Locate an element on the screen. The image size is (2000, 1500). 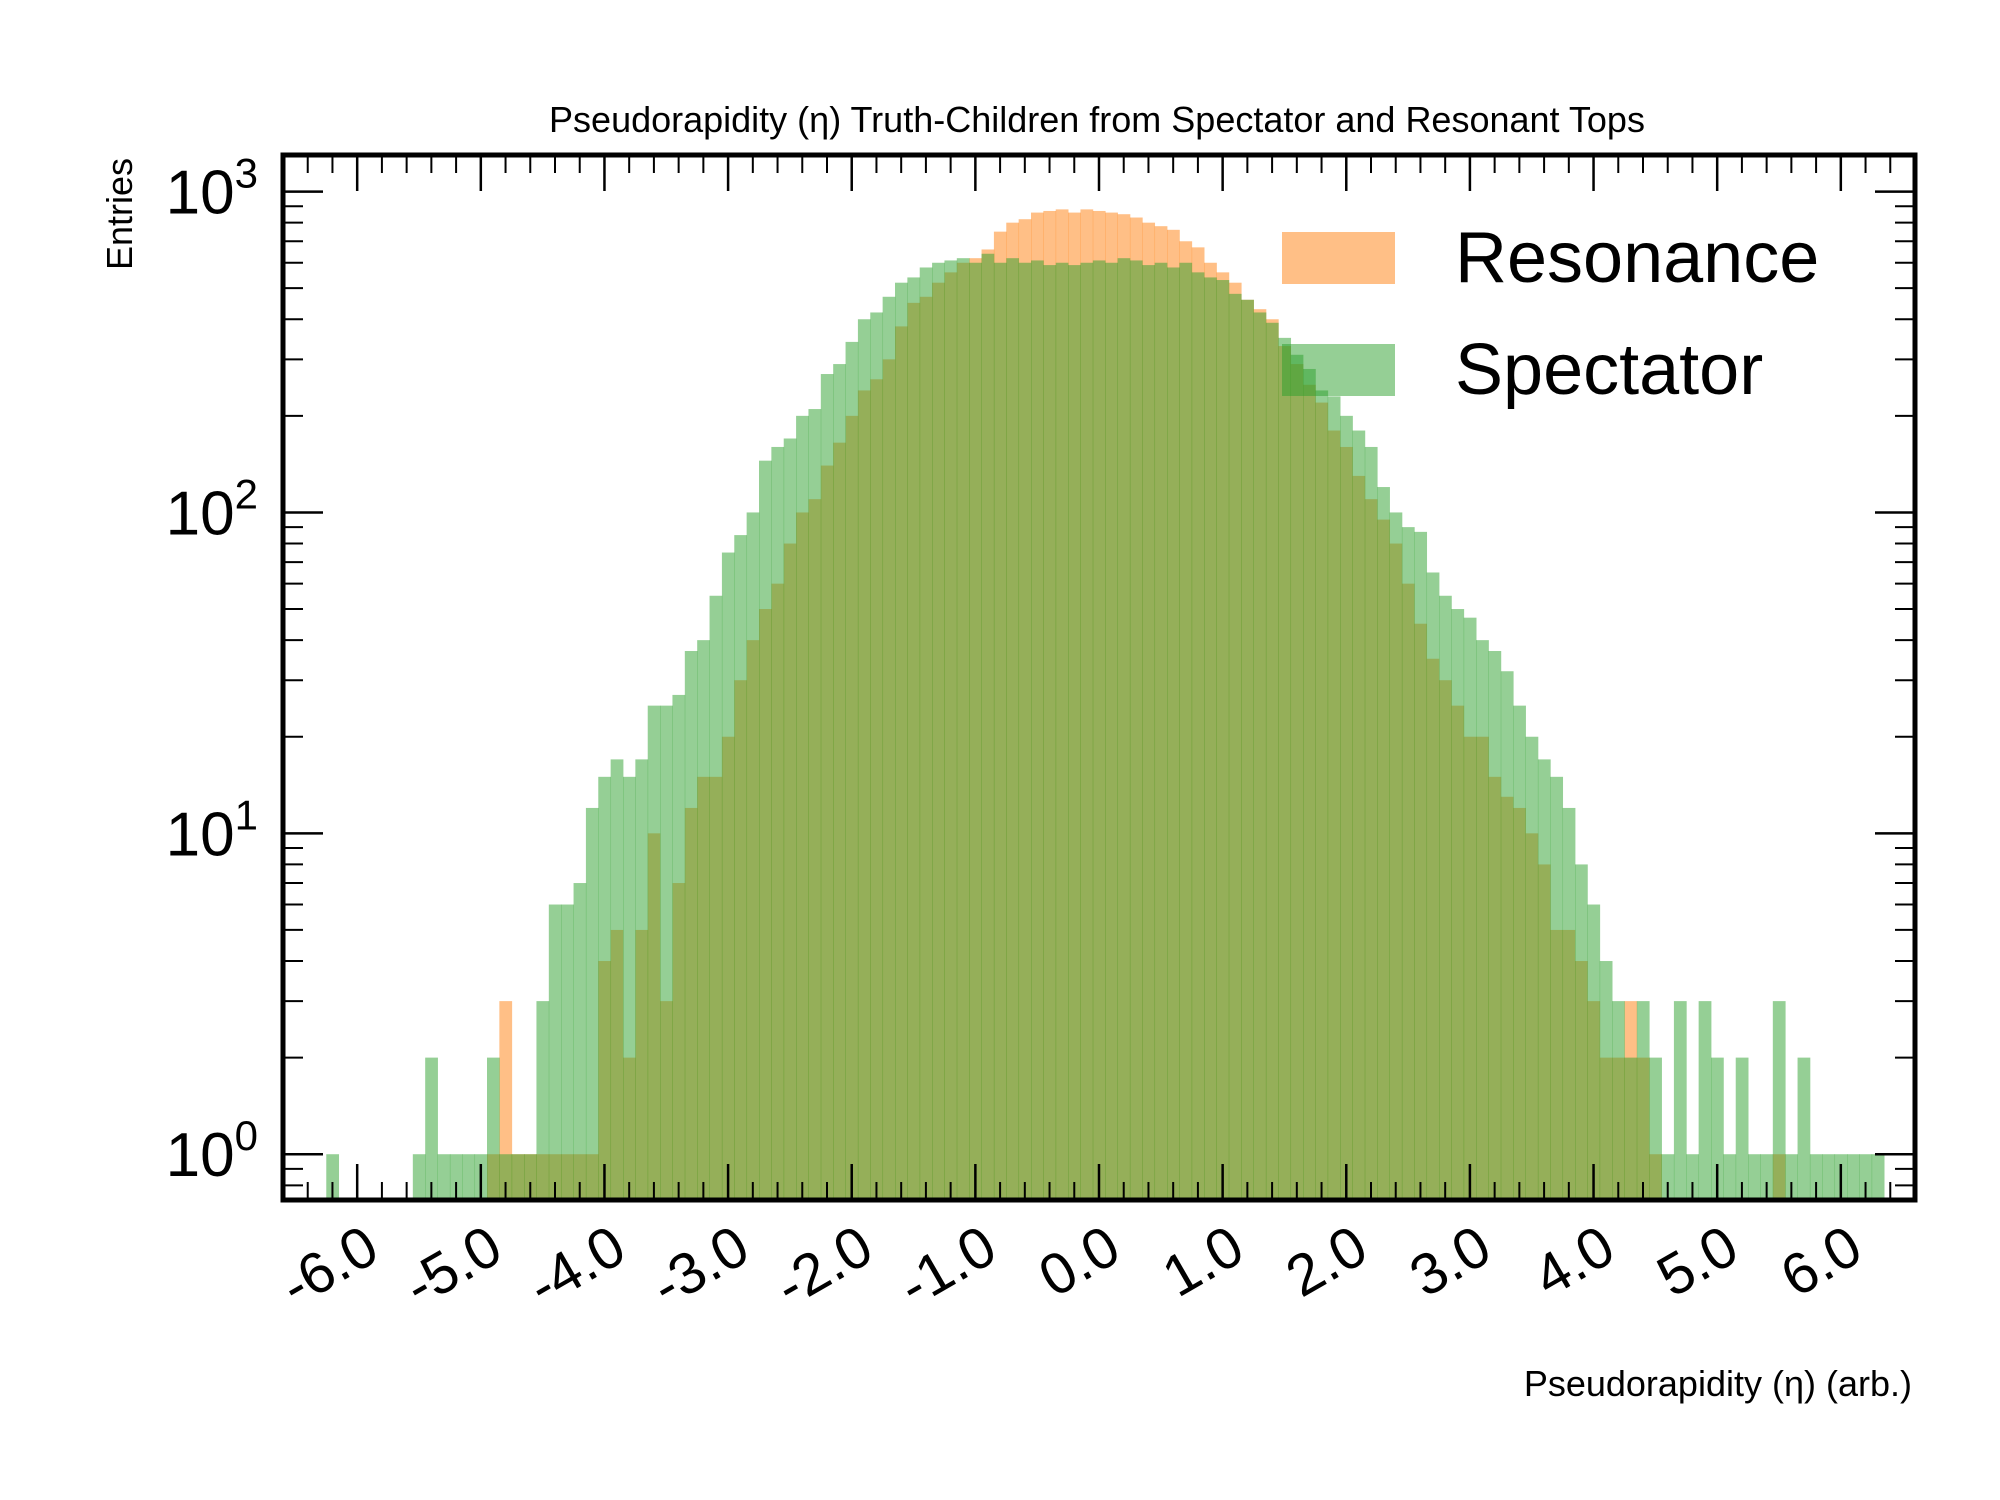
legend-swatch-spectator is located at coordinates (1338, 370).